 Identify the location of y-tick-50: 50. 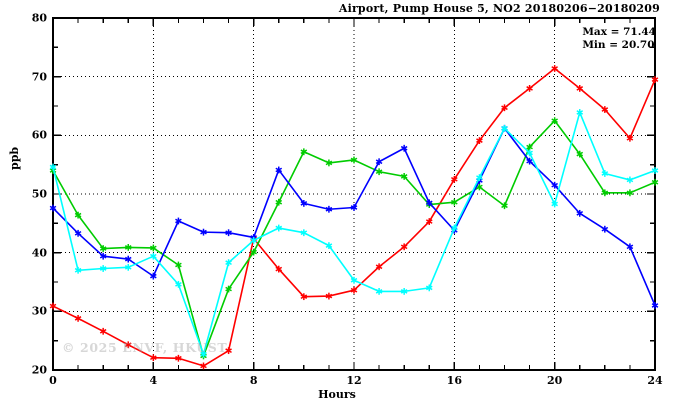
(39, 194).